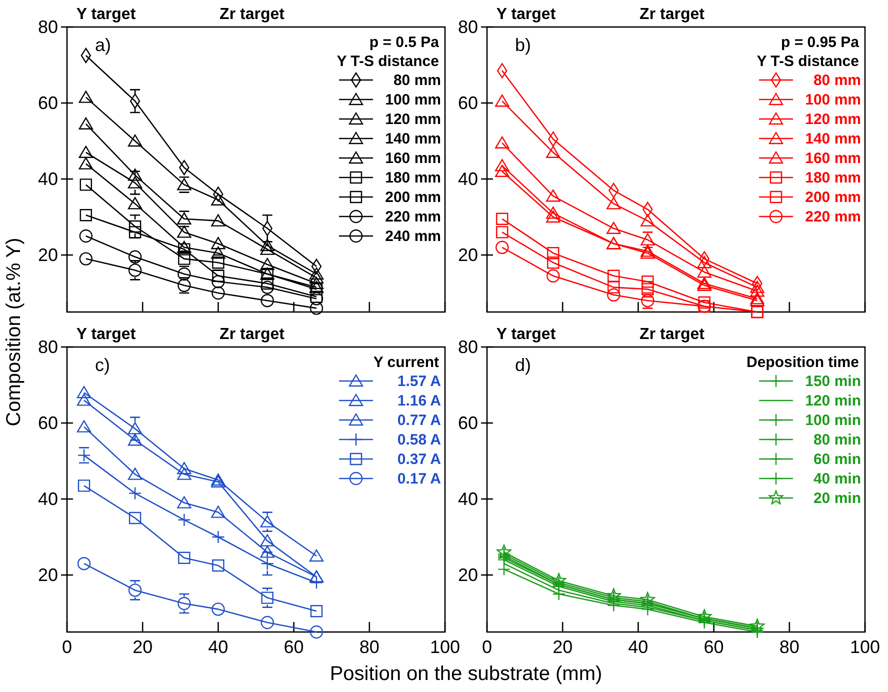  What do you see at coordinates (837, 440) in the screenshot?
I see `legend-label: 80 min` at bounding box center [837, 440].